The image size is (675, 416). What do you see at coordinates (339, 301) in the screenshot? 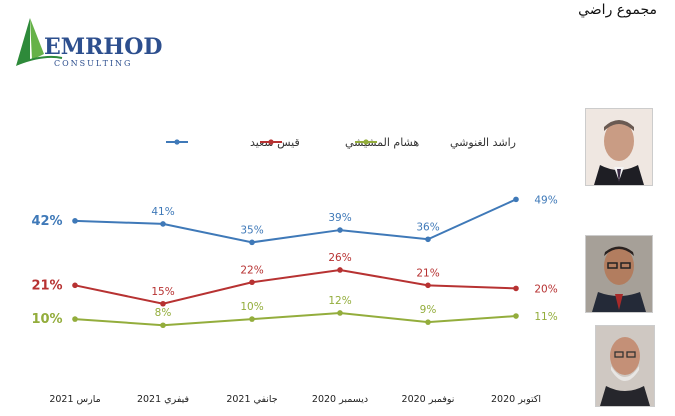
I see `data-label: 12%` at bounding box center [339, 301].